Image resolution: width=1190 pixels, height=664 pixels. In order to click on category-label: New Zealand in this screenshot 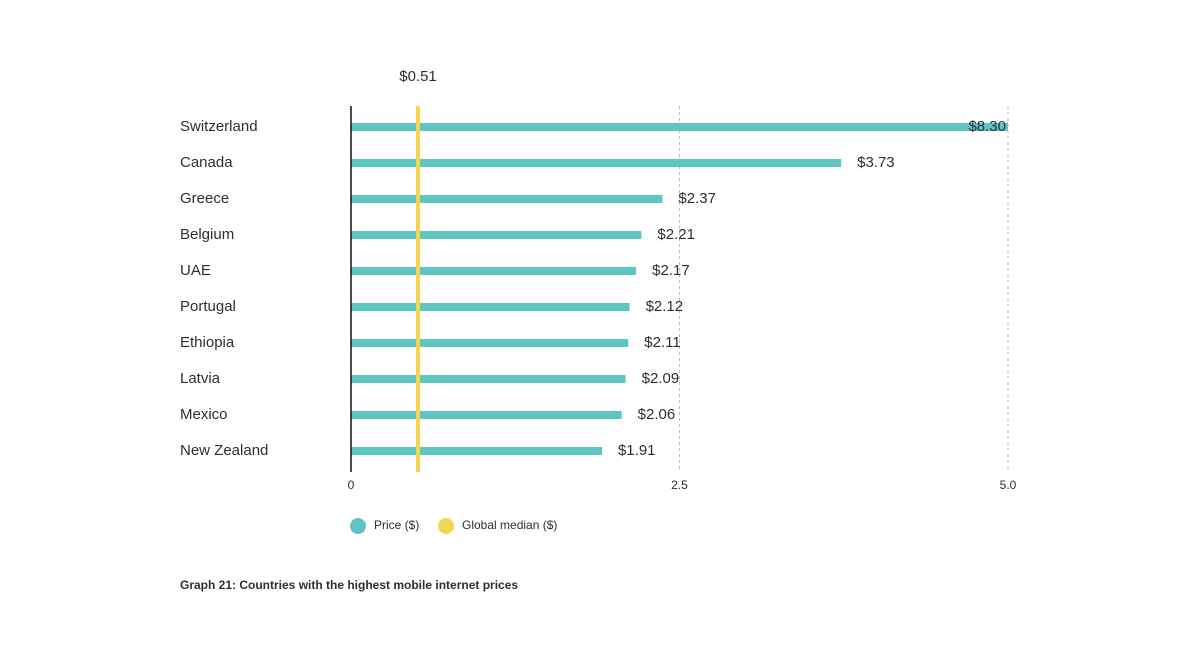, I will do `click(224, 450)`.